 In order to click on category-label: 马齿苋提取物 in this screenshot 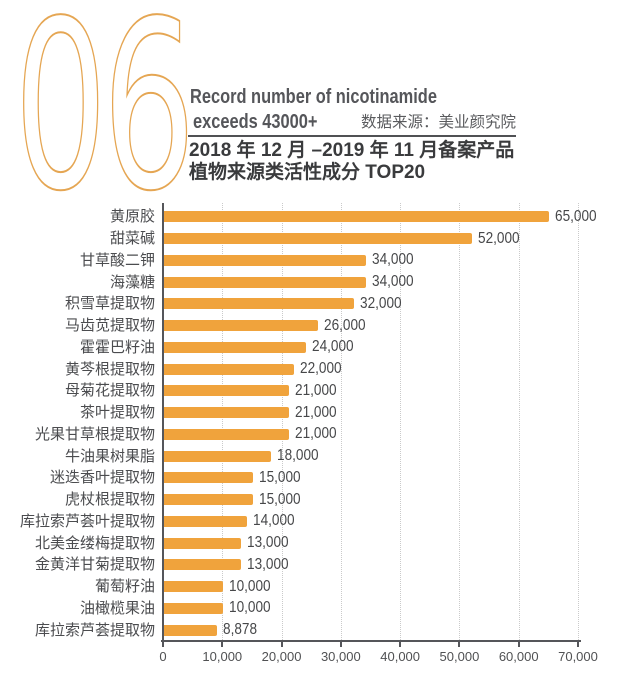, I will do `click(109, 326)`.